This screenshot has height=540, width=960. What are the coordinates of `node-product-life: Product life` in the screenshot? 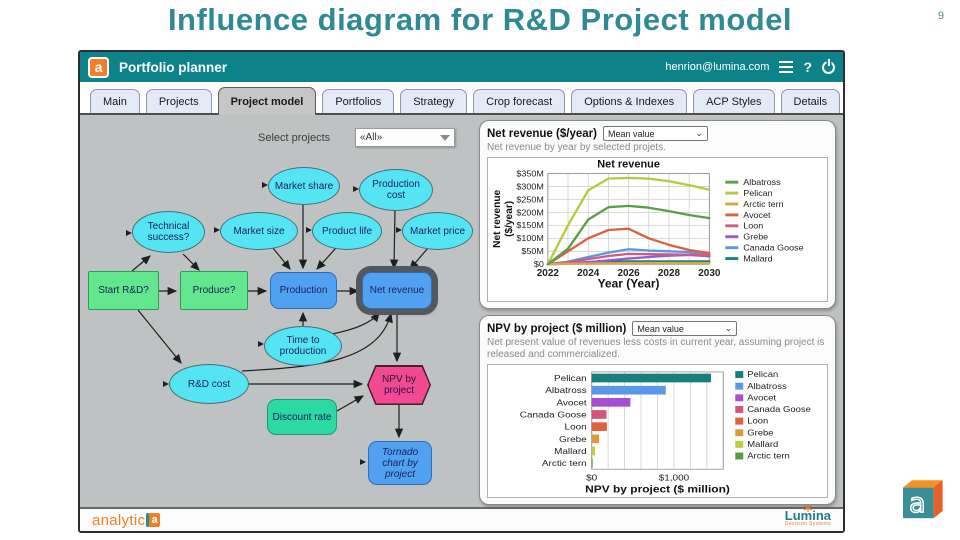 It's located at (347, 231).